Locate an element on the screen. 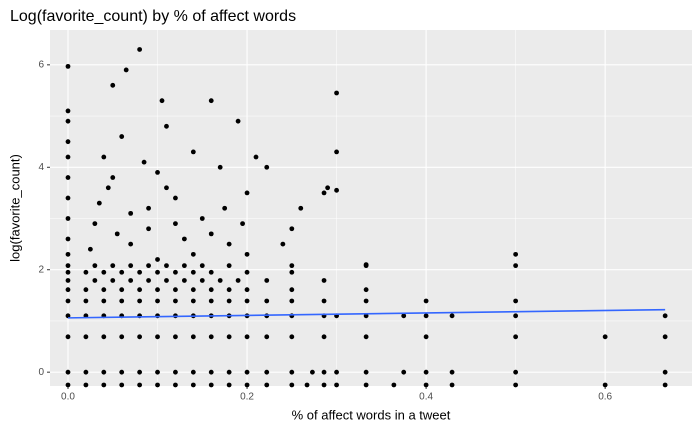  y-tick-label: 6 is located at coordinates (41, 64).